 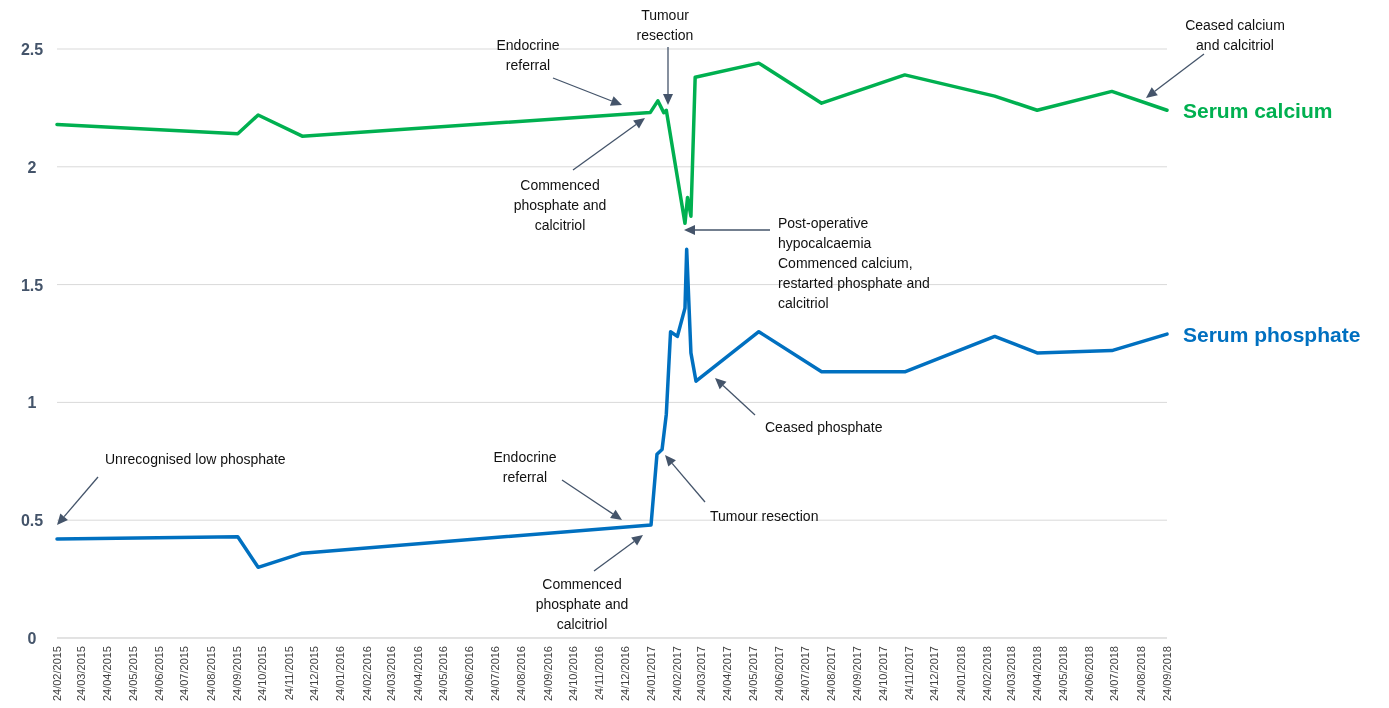 I want to click on y-tick-label: 0, so click(x=32, y=638).